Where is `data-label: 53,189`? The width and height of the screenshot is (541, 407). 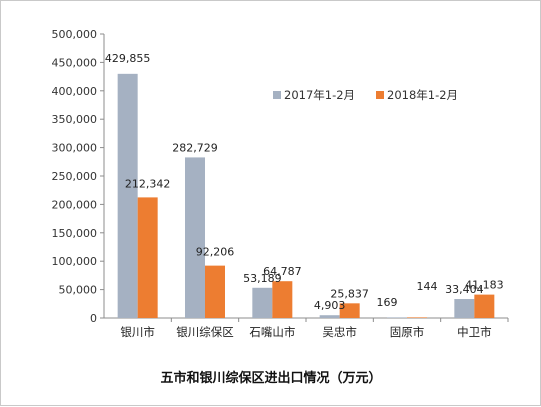 data-label: 53,189 is located at coordinates (262, 278).